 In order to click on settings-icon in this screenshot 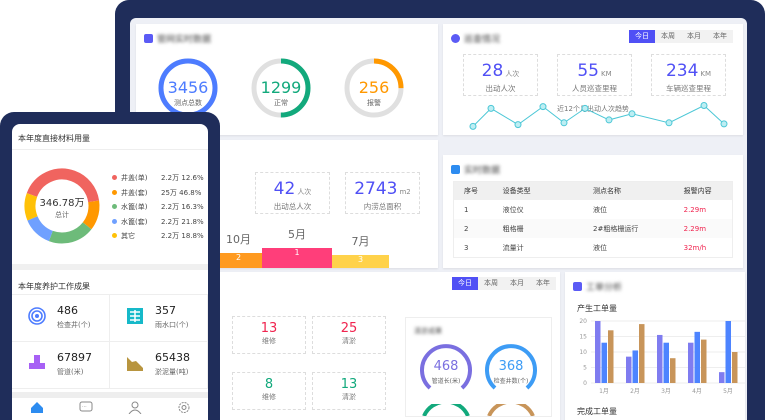, I will do `click(184, 409)`.